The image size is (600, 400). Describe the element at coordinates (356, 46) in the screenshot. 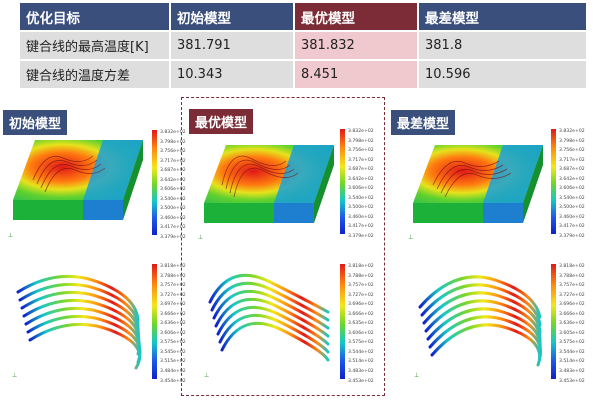

I see `cell-best: 381.832` at that location.